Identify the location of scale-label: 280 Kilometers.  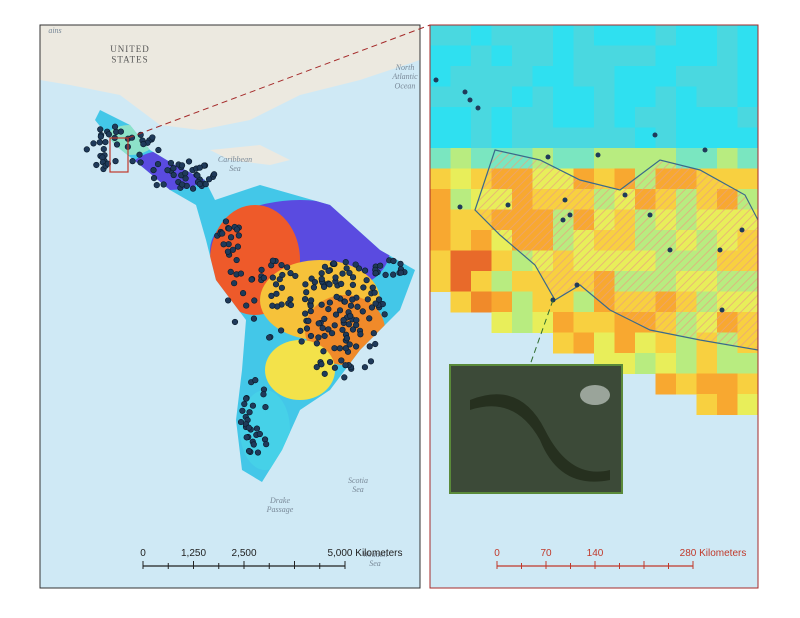
(713, 553).